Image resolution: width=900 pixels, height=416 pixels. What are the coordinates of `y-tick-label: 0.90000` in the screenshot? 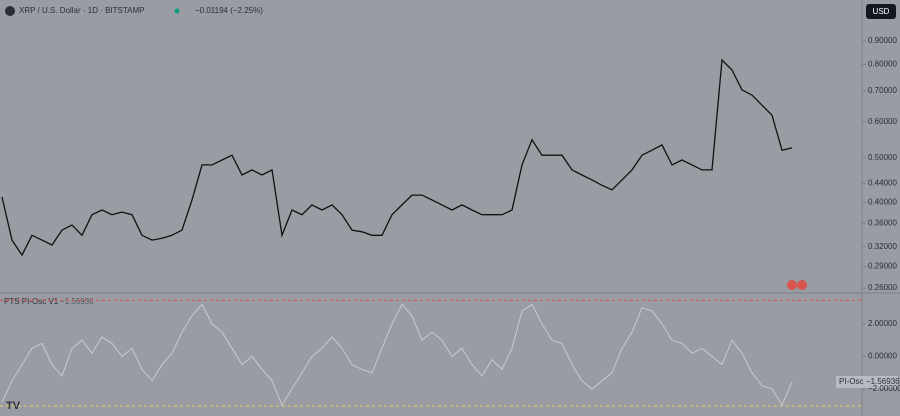 It's located at (882, 40).